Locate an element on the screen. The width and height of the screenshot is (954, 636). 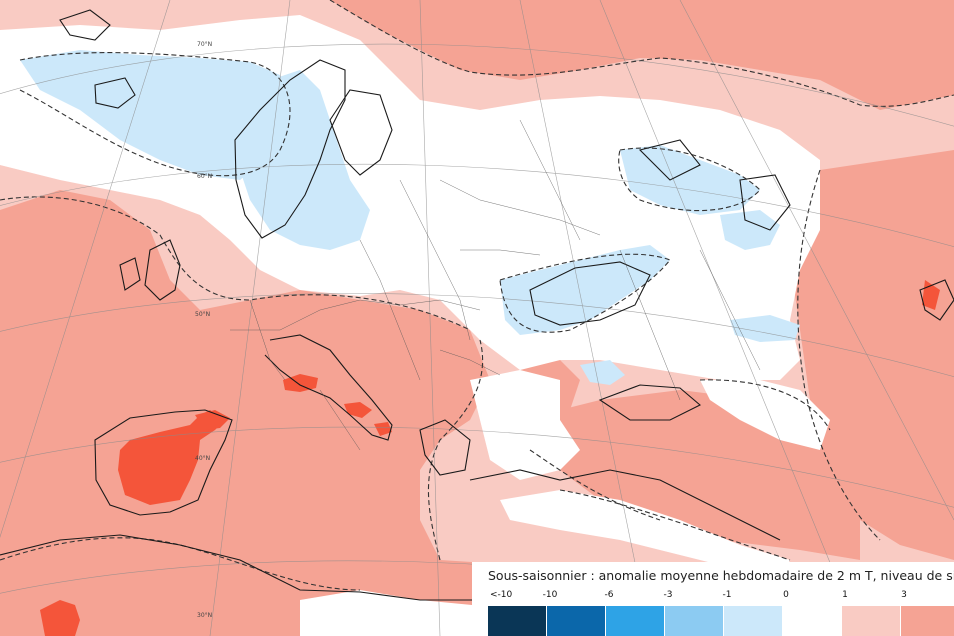
lat-label-40n: 40°N is located at coordinates (202, 458).